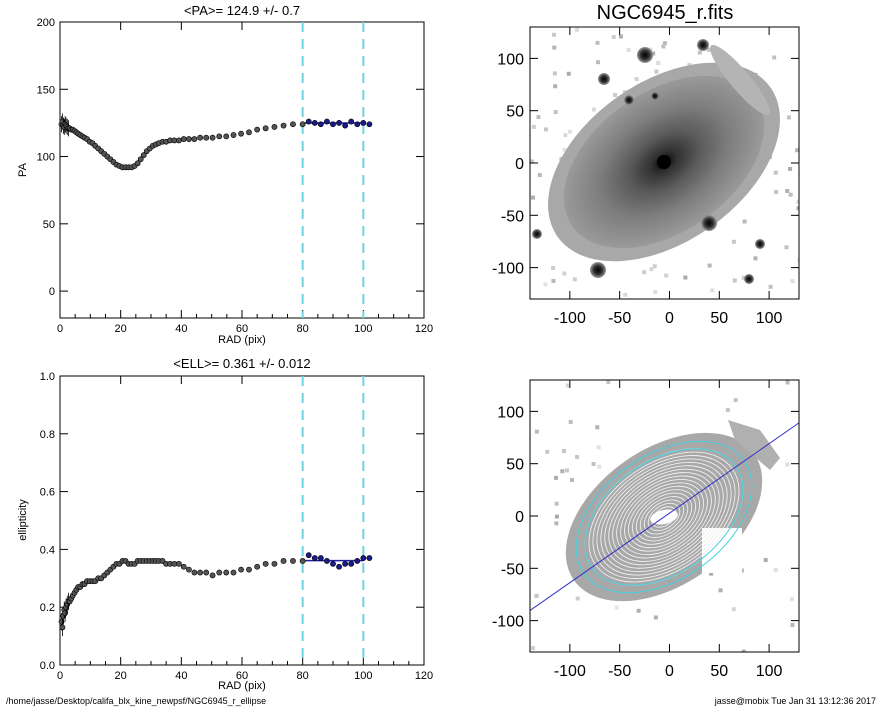 The image size is (885, 708). I want to click on y-tick-label: 0, so click(519, 164).